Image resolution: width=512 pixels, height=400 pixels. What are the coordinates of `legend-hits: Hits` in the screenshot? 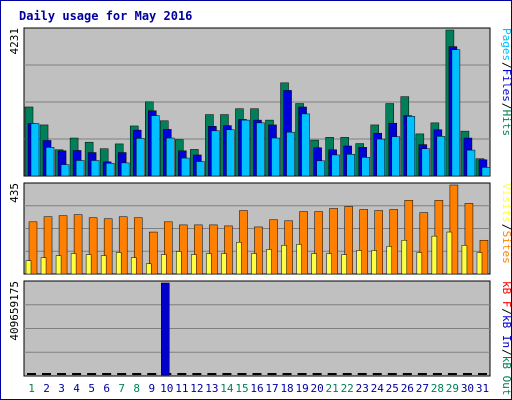 It's located at (506, 123).